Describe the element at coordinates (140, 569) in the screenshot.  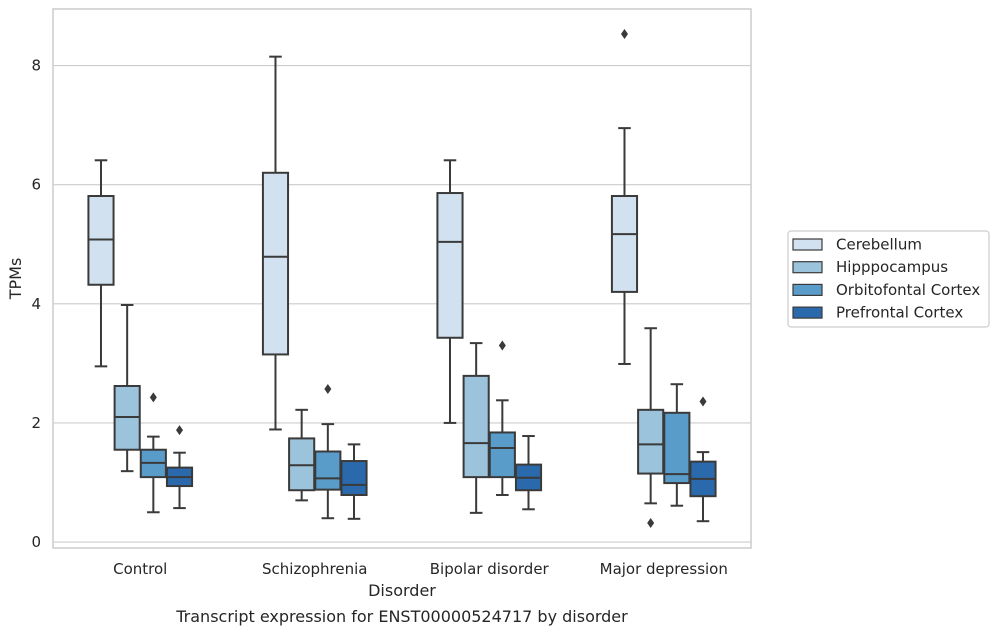
I see `x-tick-label: Control` at that location.